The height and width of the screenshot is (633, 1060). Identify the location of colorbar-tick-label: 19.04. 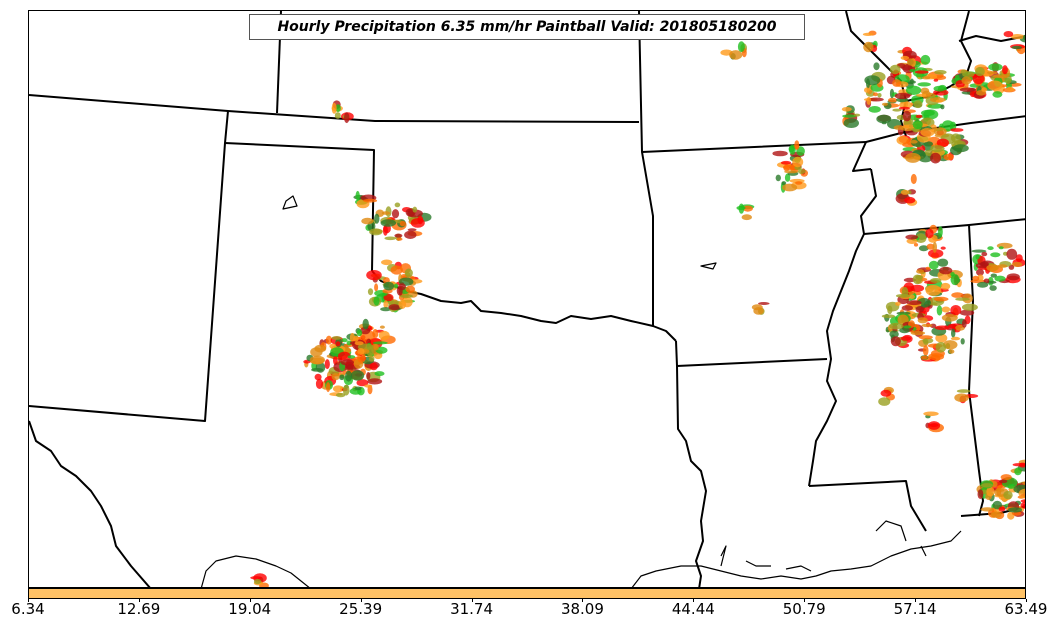
(250, 609).